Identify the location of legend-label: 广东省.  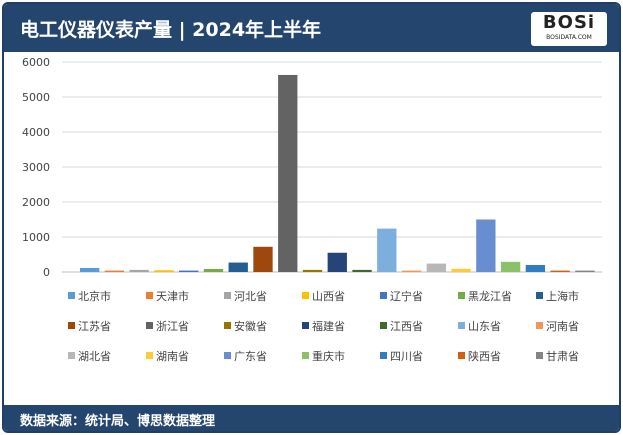
(250, 356).